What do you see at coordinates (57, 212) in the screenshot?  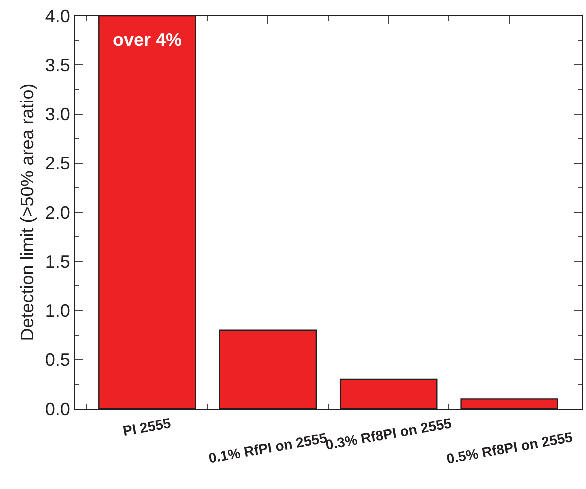 I see `y-tick-label: 2.0` at bounding box center [57, 212].